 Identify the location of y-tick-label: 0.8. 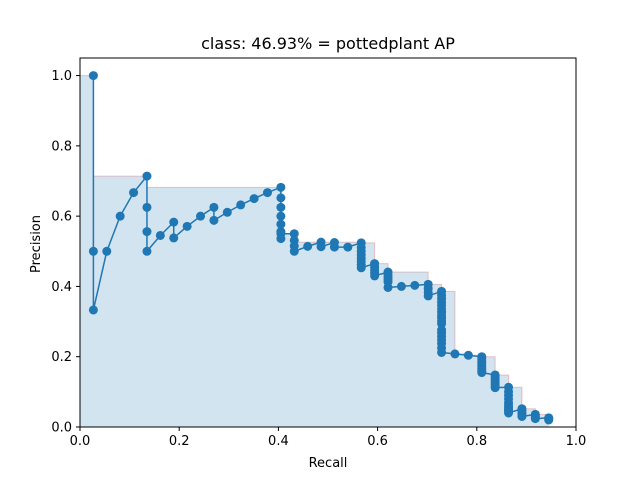
(61, 146).